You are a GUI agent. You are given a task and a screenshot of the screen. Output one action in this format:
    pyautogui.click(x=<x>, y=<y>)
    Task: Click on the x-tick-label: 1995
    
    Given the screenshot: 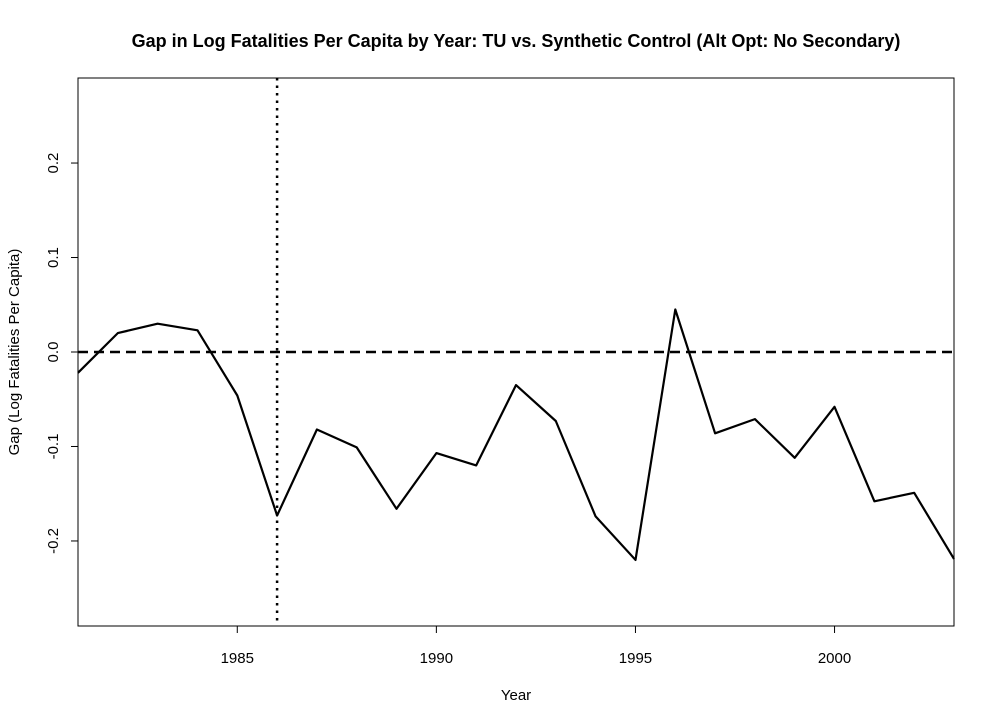 What is the action you would take?
    pyautogui.click(x=635, y=658)
    